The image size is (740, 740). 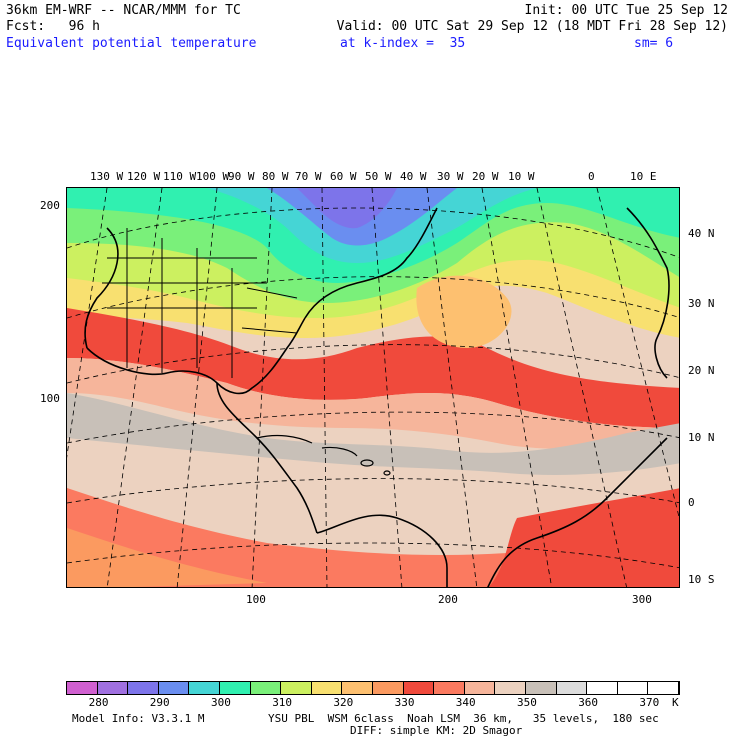 What do you see at coordinates (282, 702) in the screenshot?
I see `legend-label: 310` at bounding box center [282, 702].